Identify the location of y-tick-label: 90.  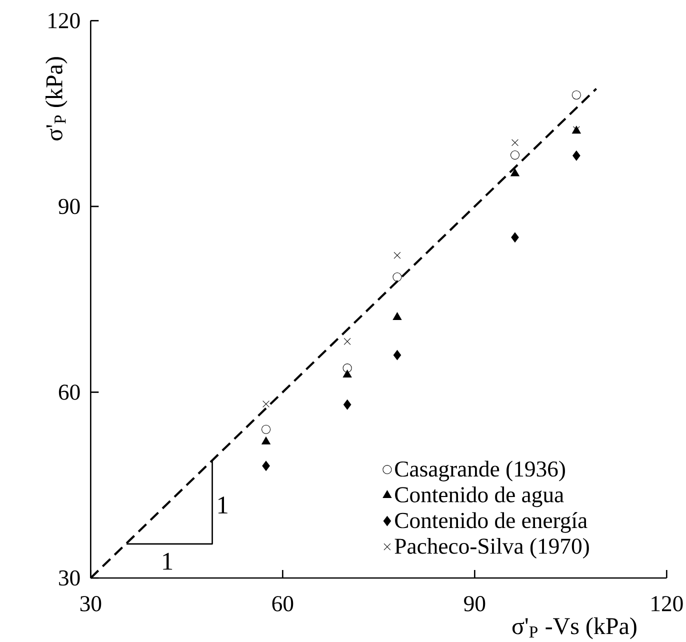
(69, 206).